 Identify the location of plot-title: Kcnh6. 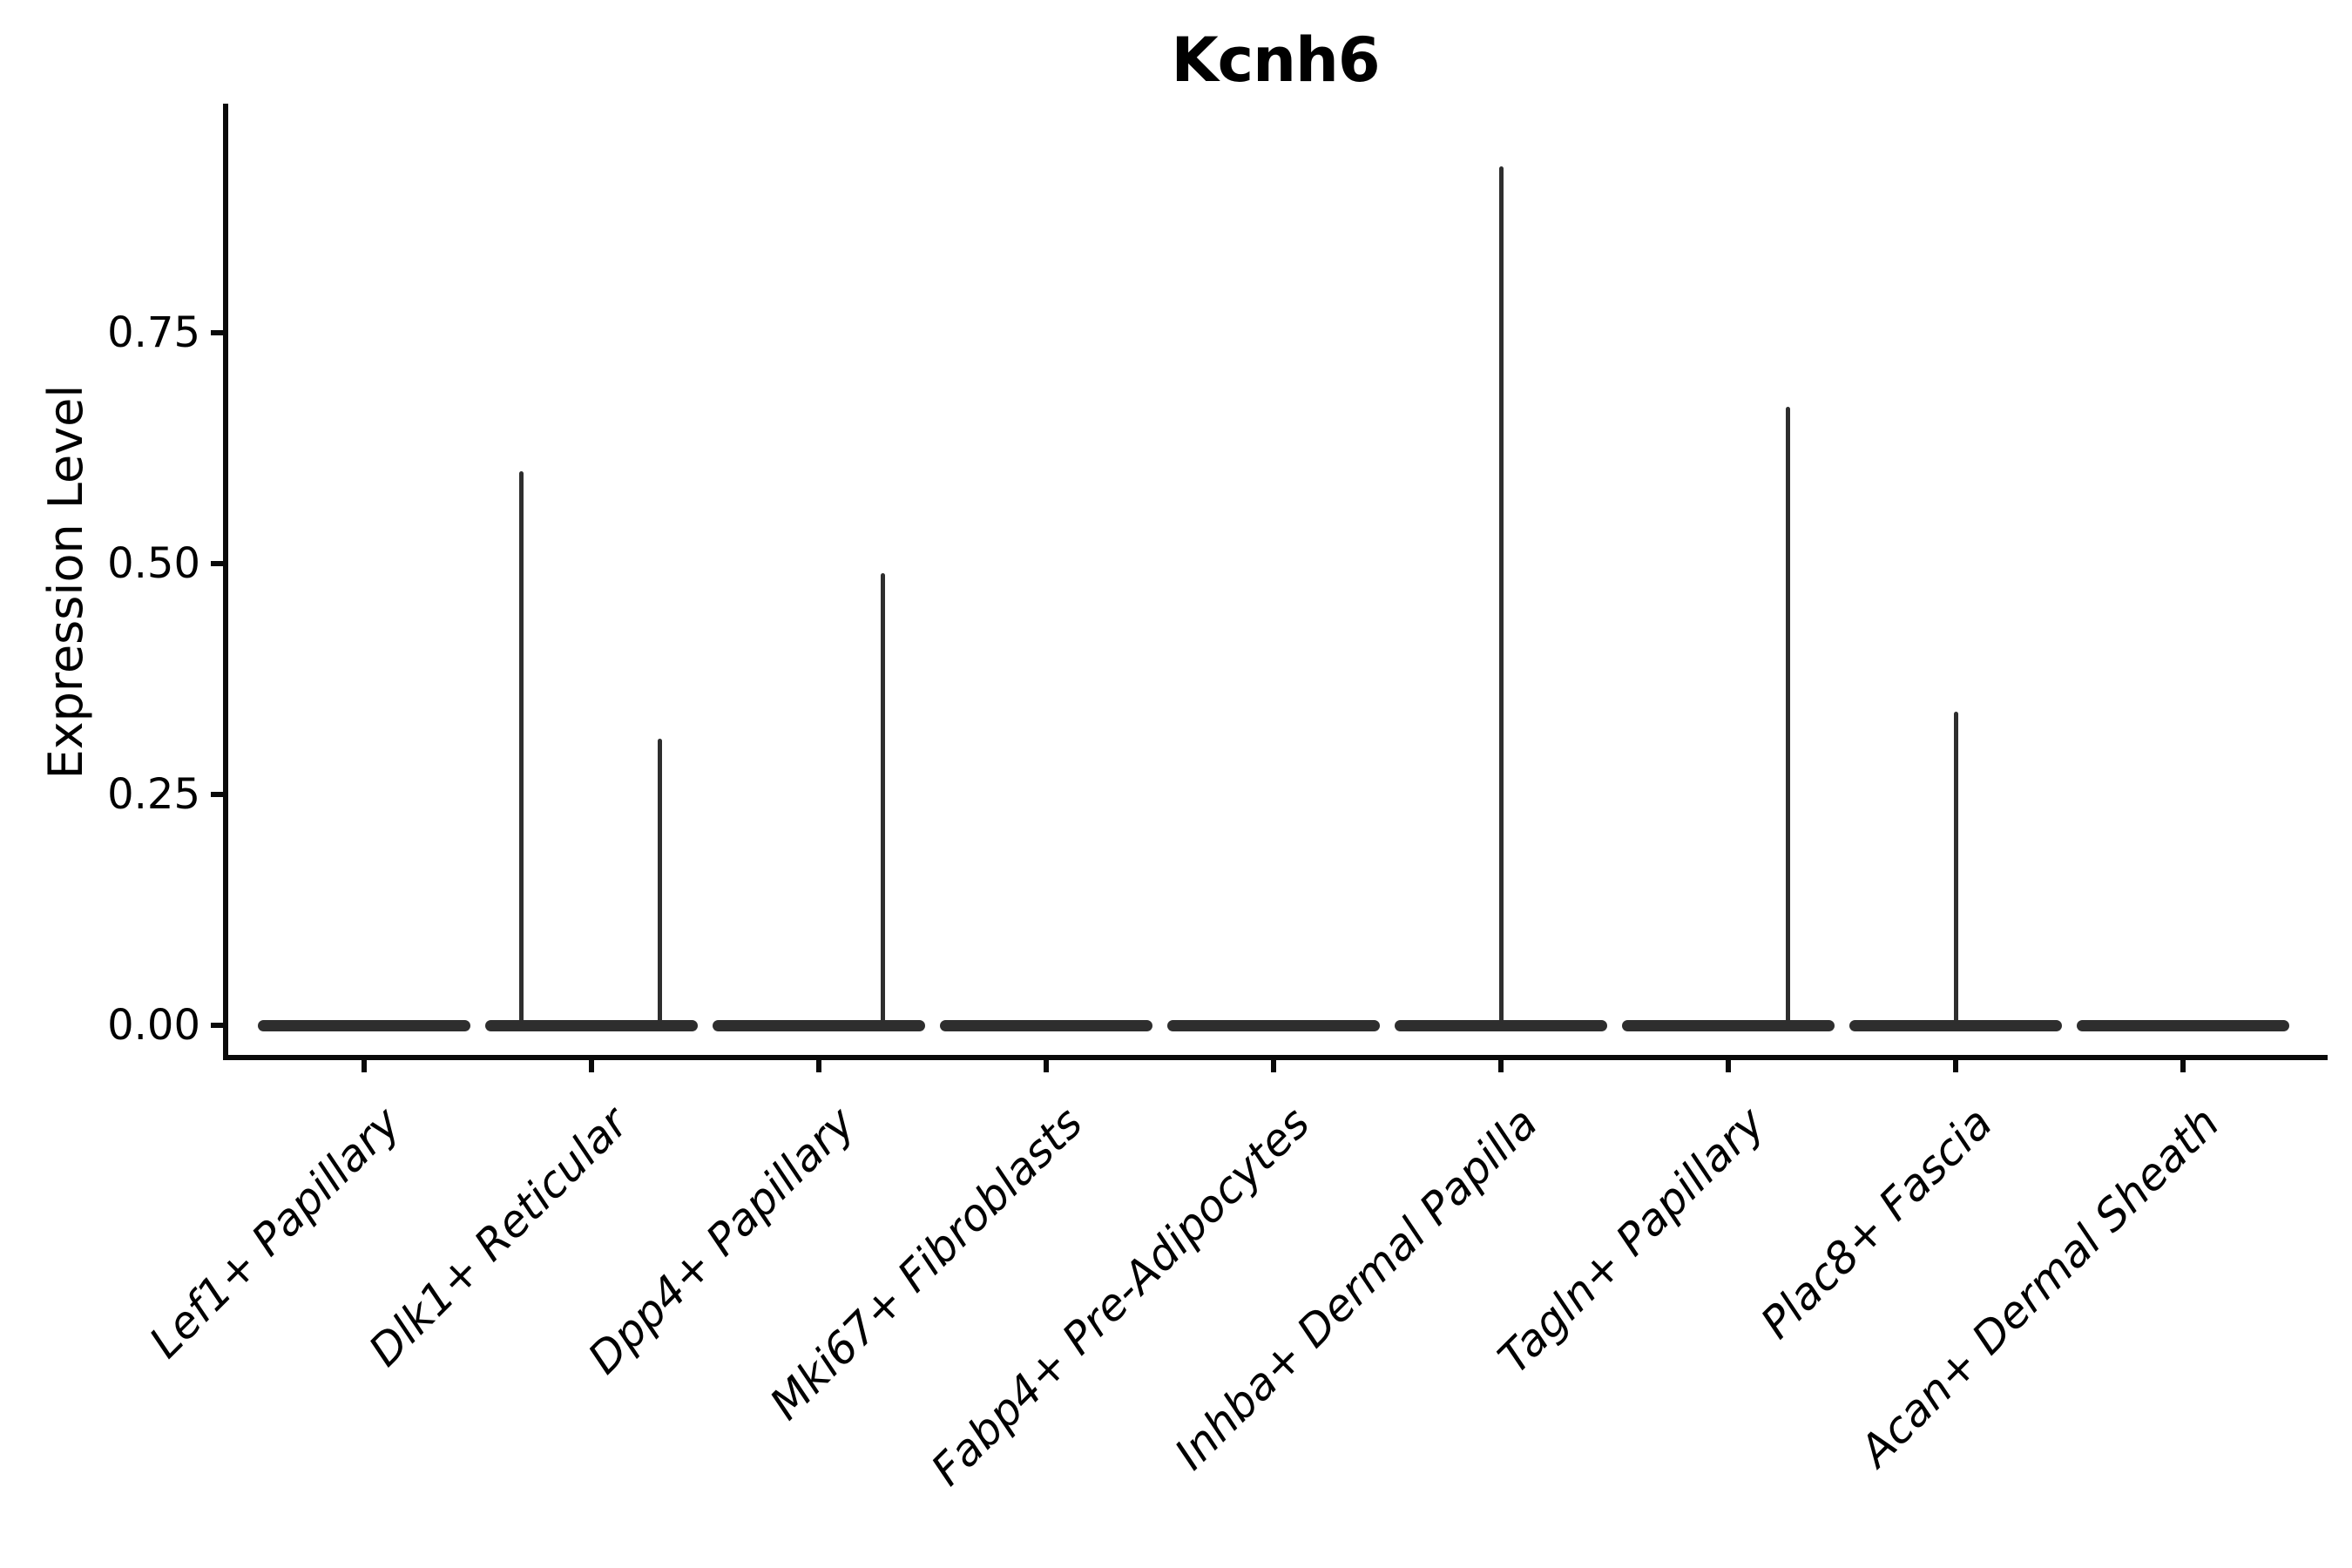
(1275, 60).